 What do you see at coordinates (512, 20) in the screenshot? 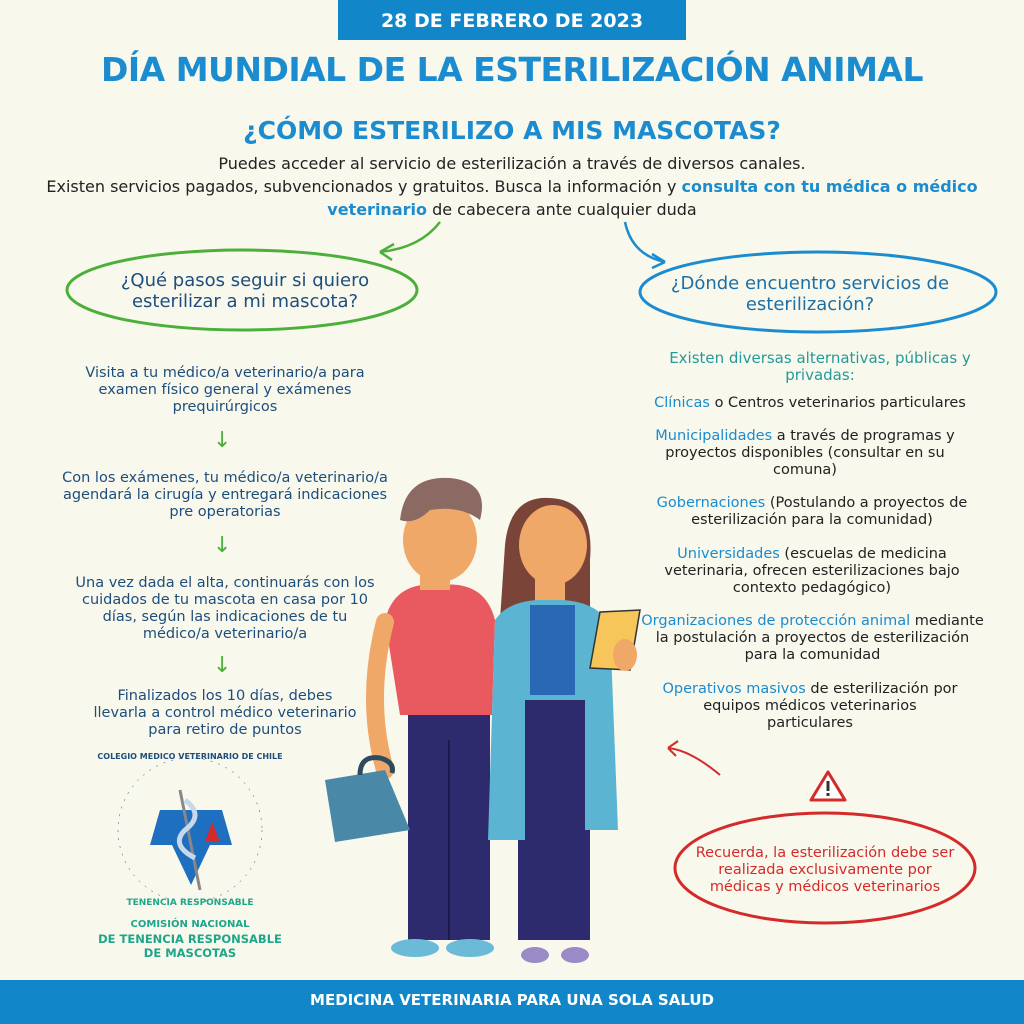
I see `date-banner: 28 DE FEBRERO DE 2023` at bounding box center [512, 20].